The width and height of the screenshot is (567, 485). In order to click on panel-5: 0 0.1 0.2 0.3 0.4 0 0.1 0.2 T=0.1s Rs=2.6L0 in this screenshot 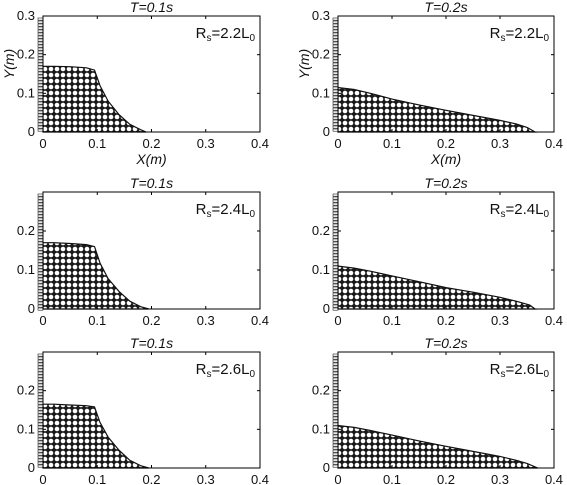, I will do `click(143, 410)`.